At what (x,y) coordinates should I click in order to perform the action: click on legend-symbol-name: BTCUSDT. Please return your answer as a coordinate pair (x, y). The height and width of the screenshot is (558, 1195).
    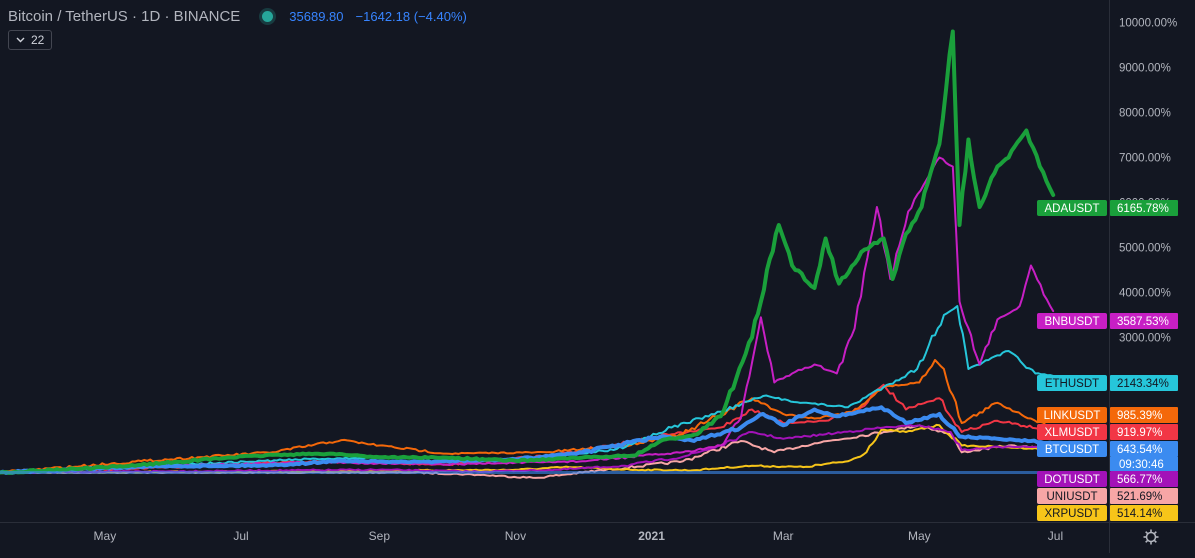
    Looking at the image, I should click on (1072, 450).